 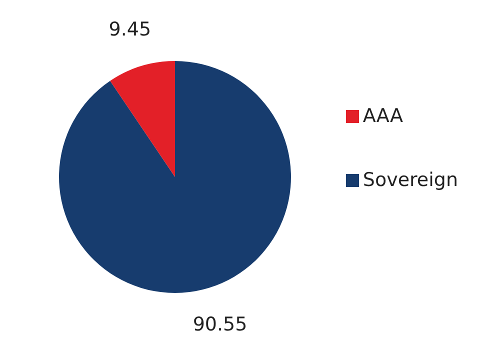 I want to click on data-label: 9.45, so click(x=130, y=29).